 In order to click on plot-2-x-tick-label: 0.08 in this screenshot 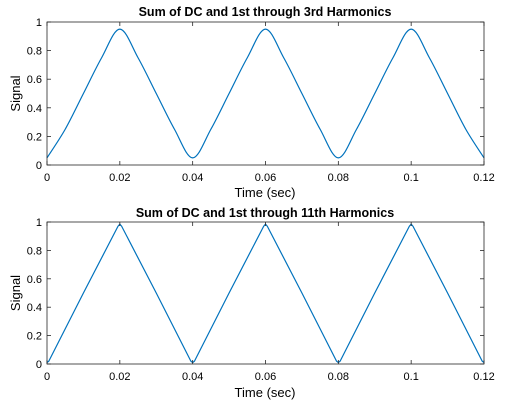, I will do `click(338, 377)`.